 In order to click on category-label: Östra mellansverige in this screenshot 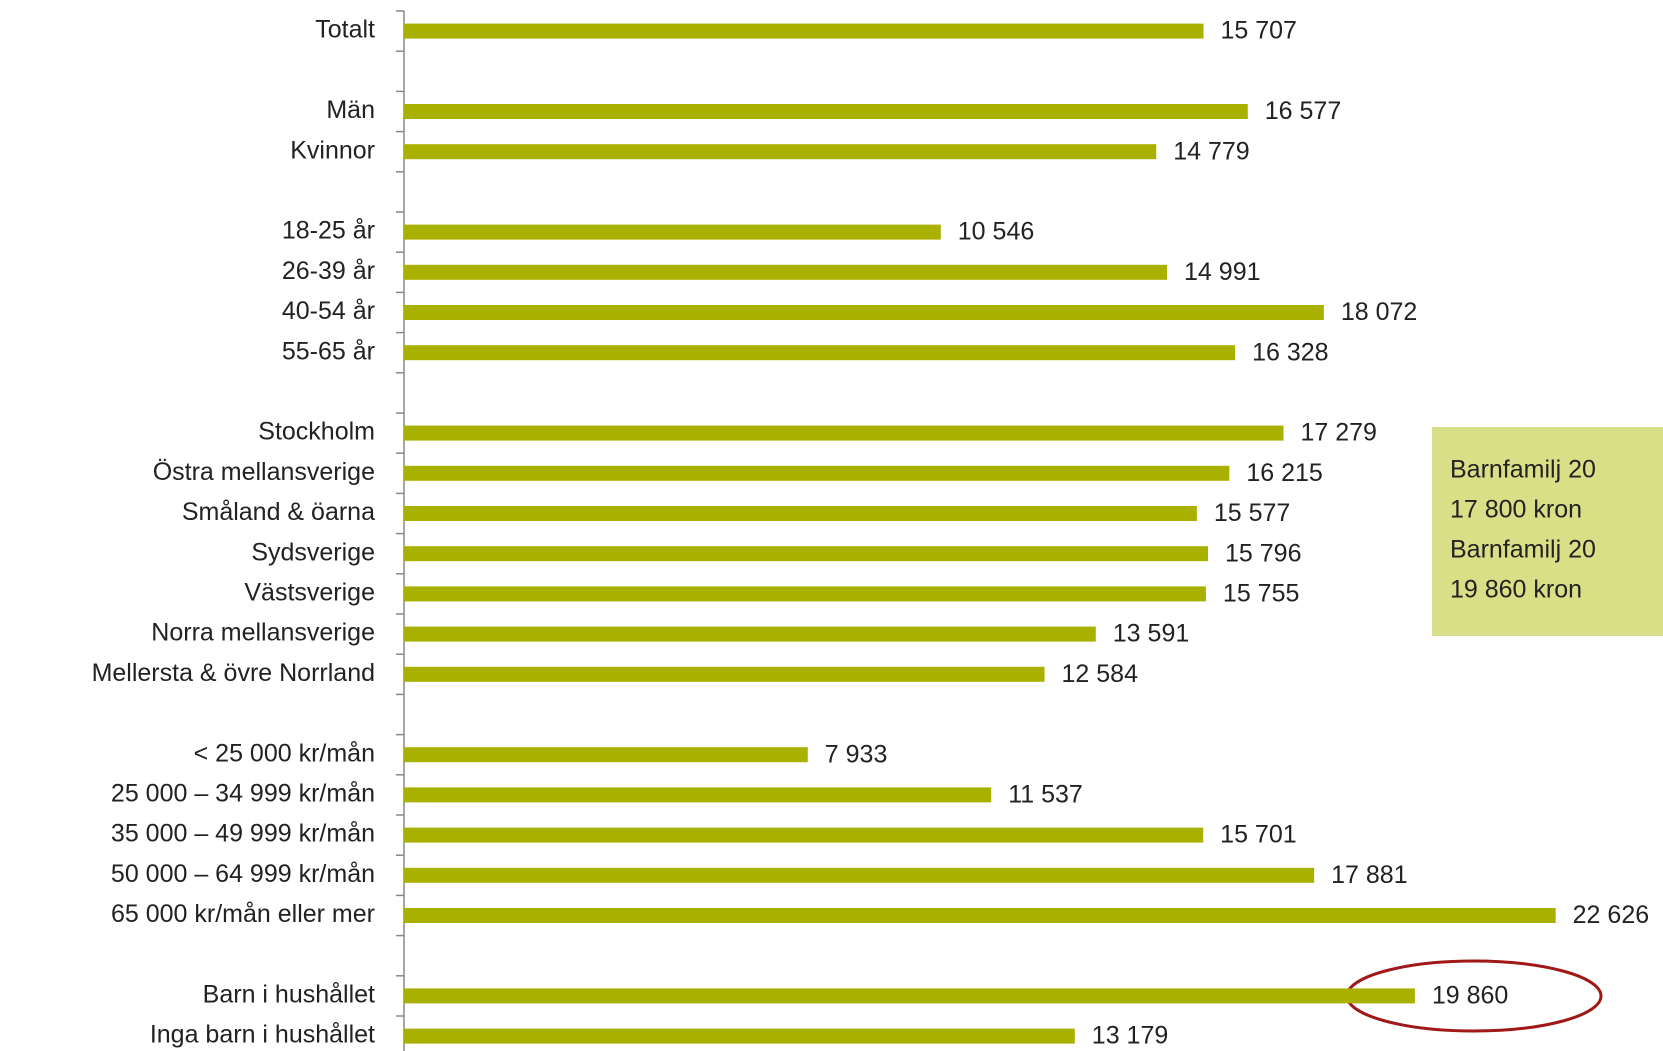, I will do `click(264, 472)`.